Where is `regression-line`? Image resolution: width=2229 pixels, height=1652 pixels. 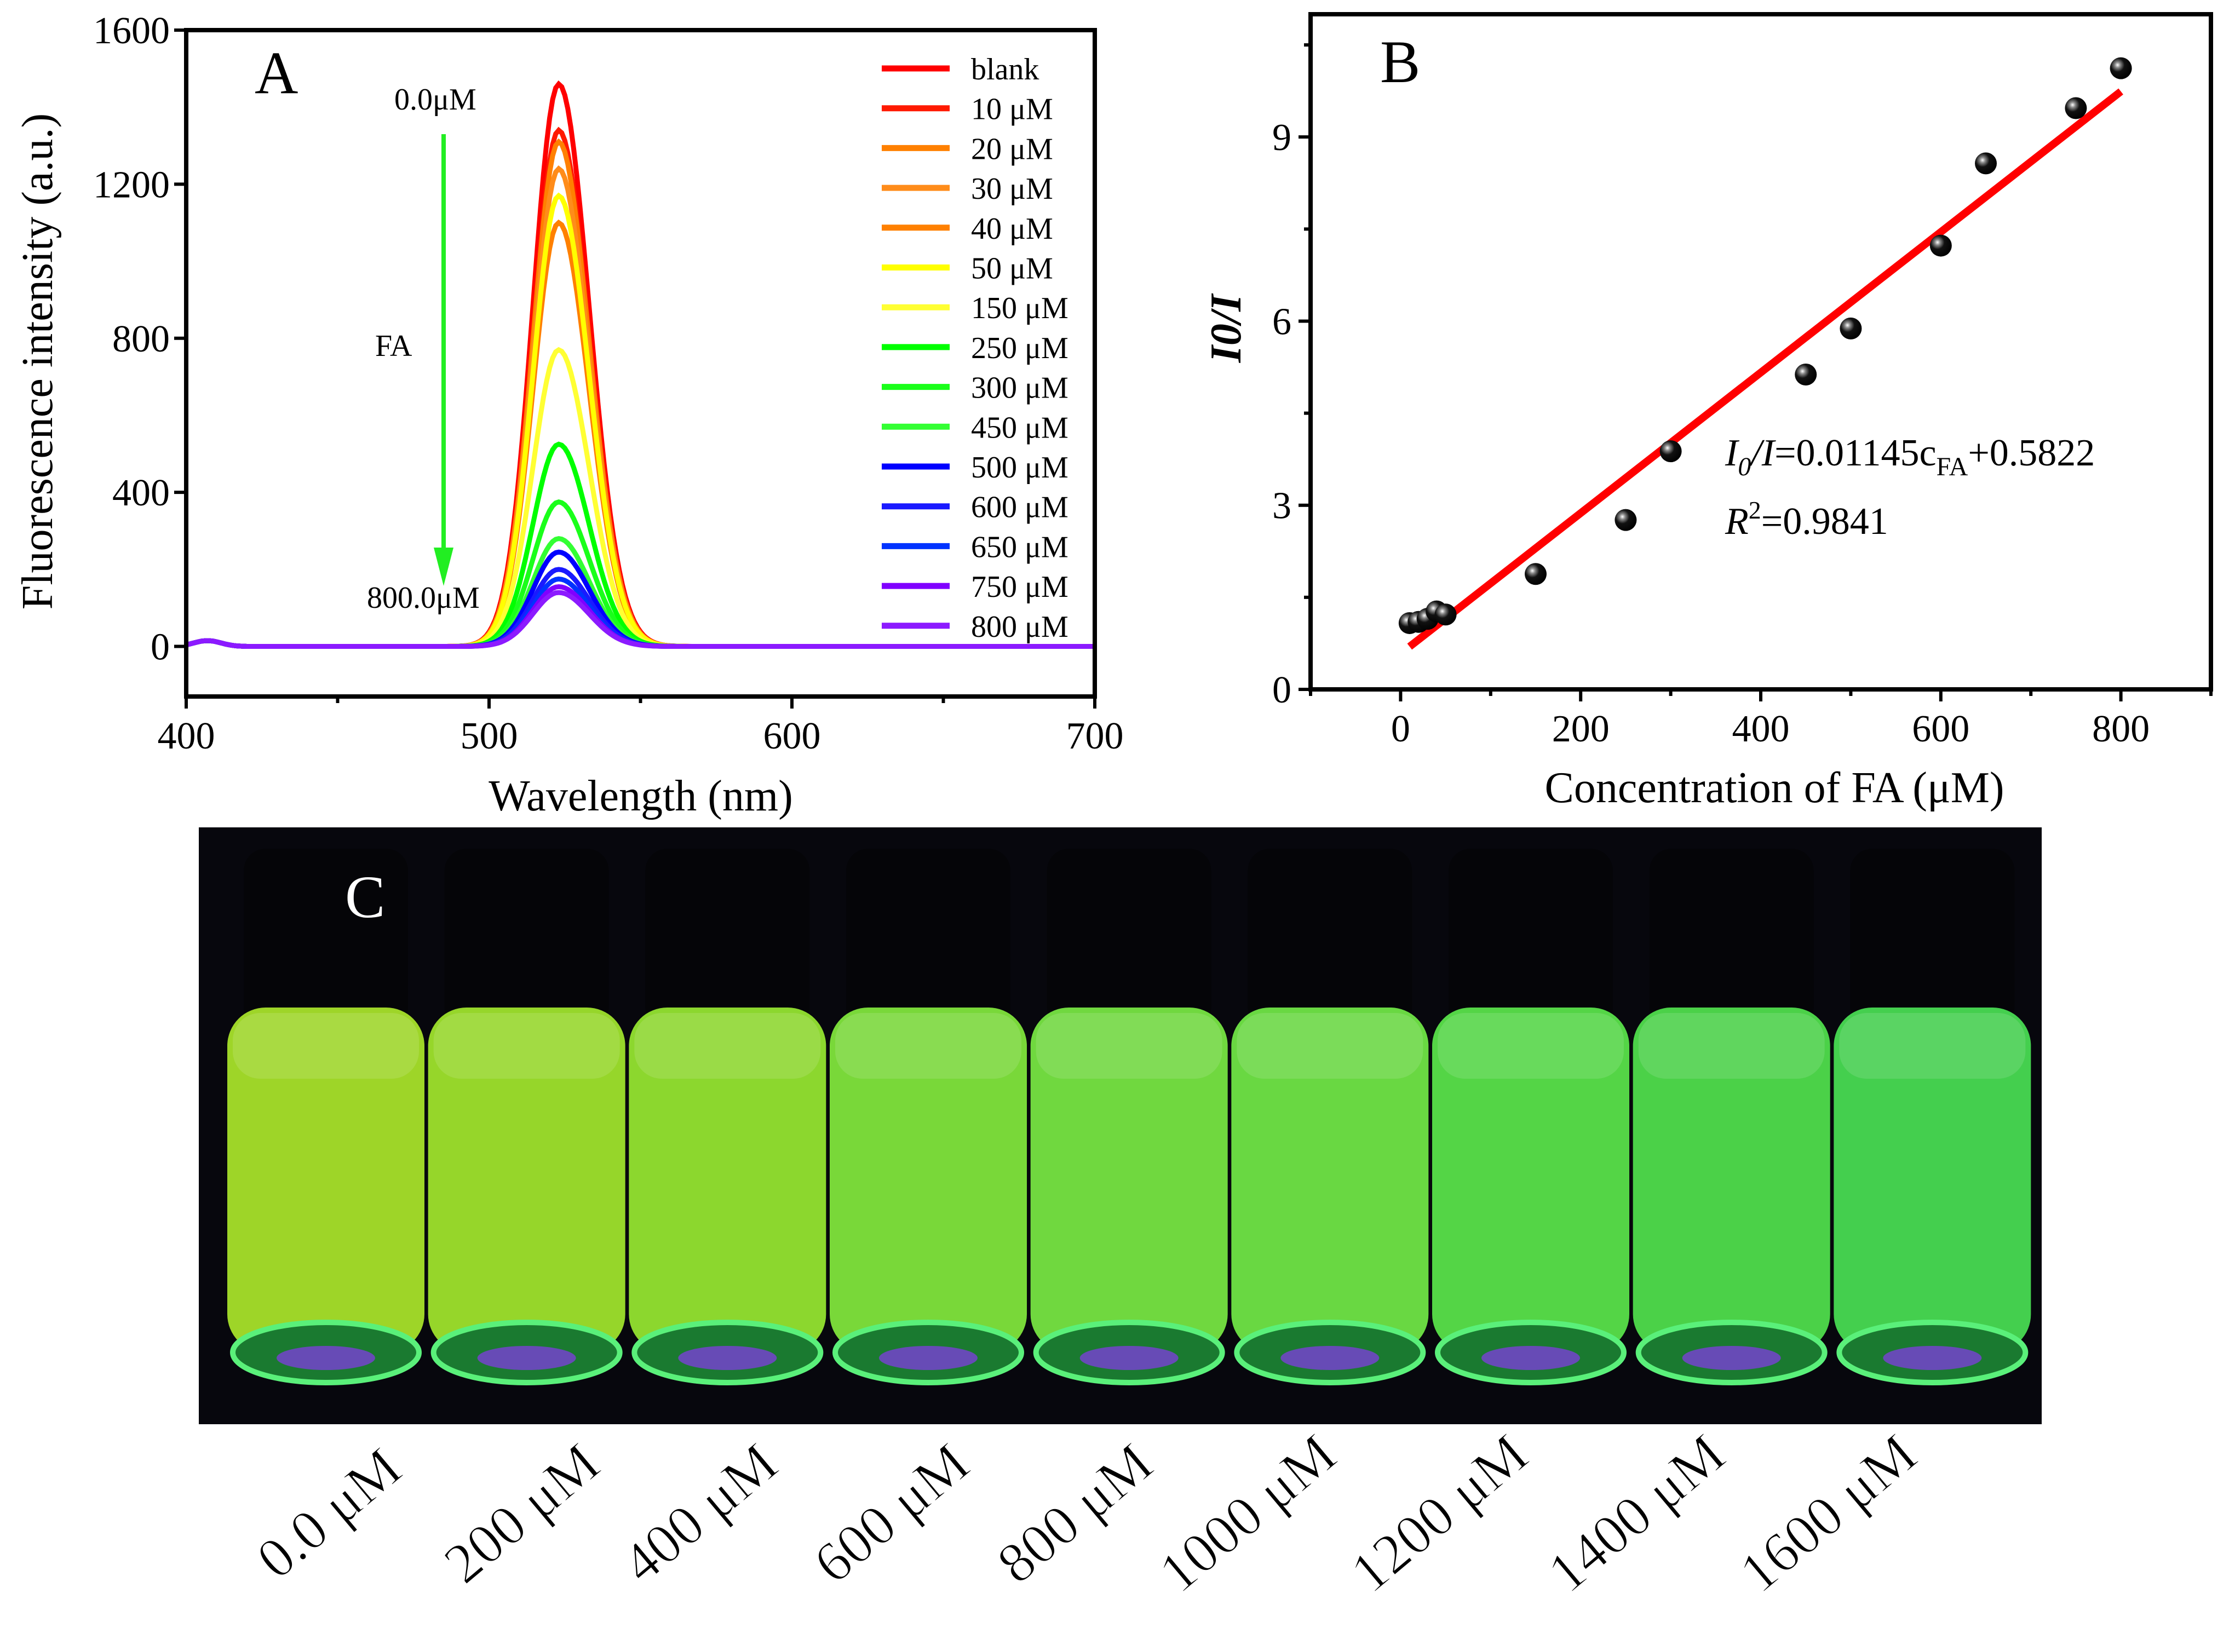
regression-line is located at coordinates (1765, 369).